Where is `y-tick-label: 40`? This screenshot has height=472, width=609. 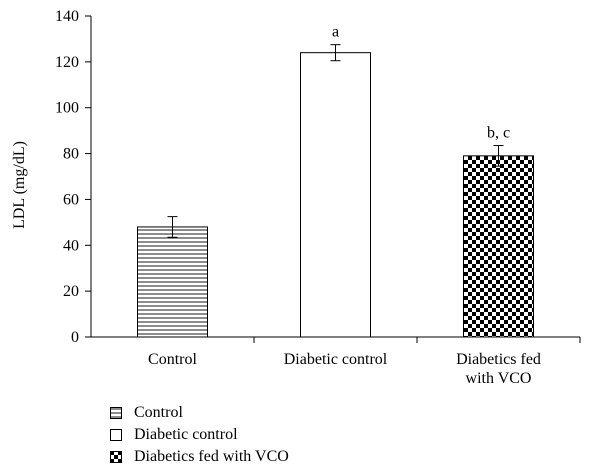
y-tick-label: 40 is located at coordinates (71, 245).